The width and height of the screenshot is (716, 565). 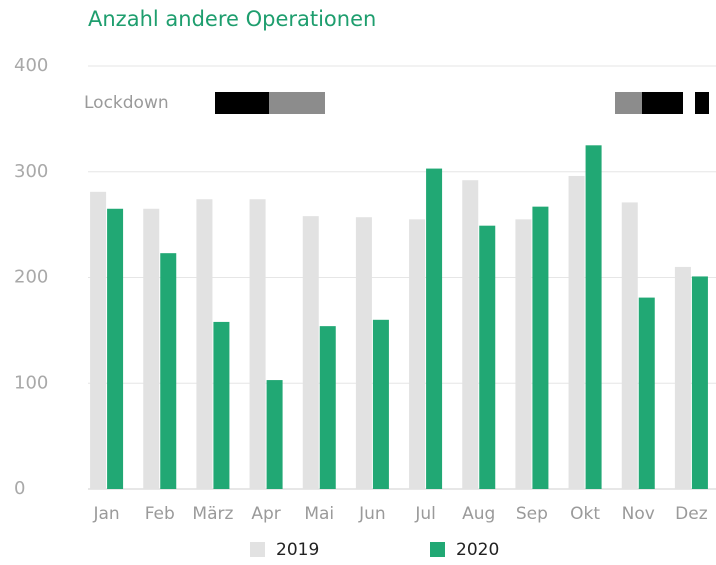 What do you see at coordinates (31, 382) in the screenshot?
I see `y-tick-label: 100` at bounding box center [31, 382].